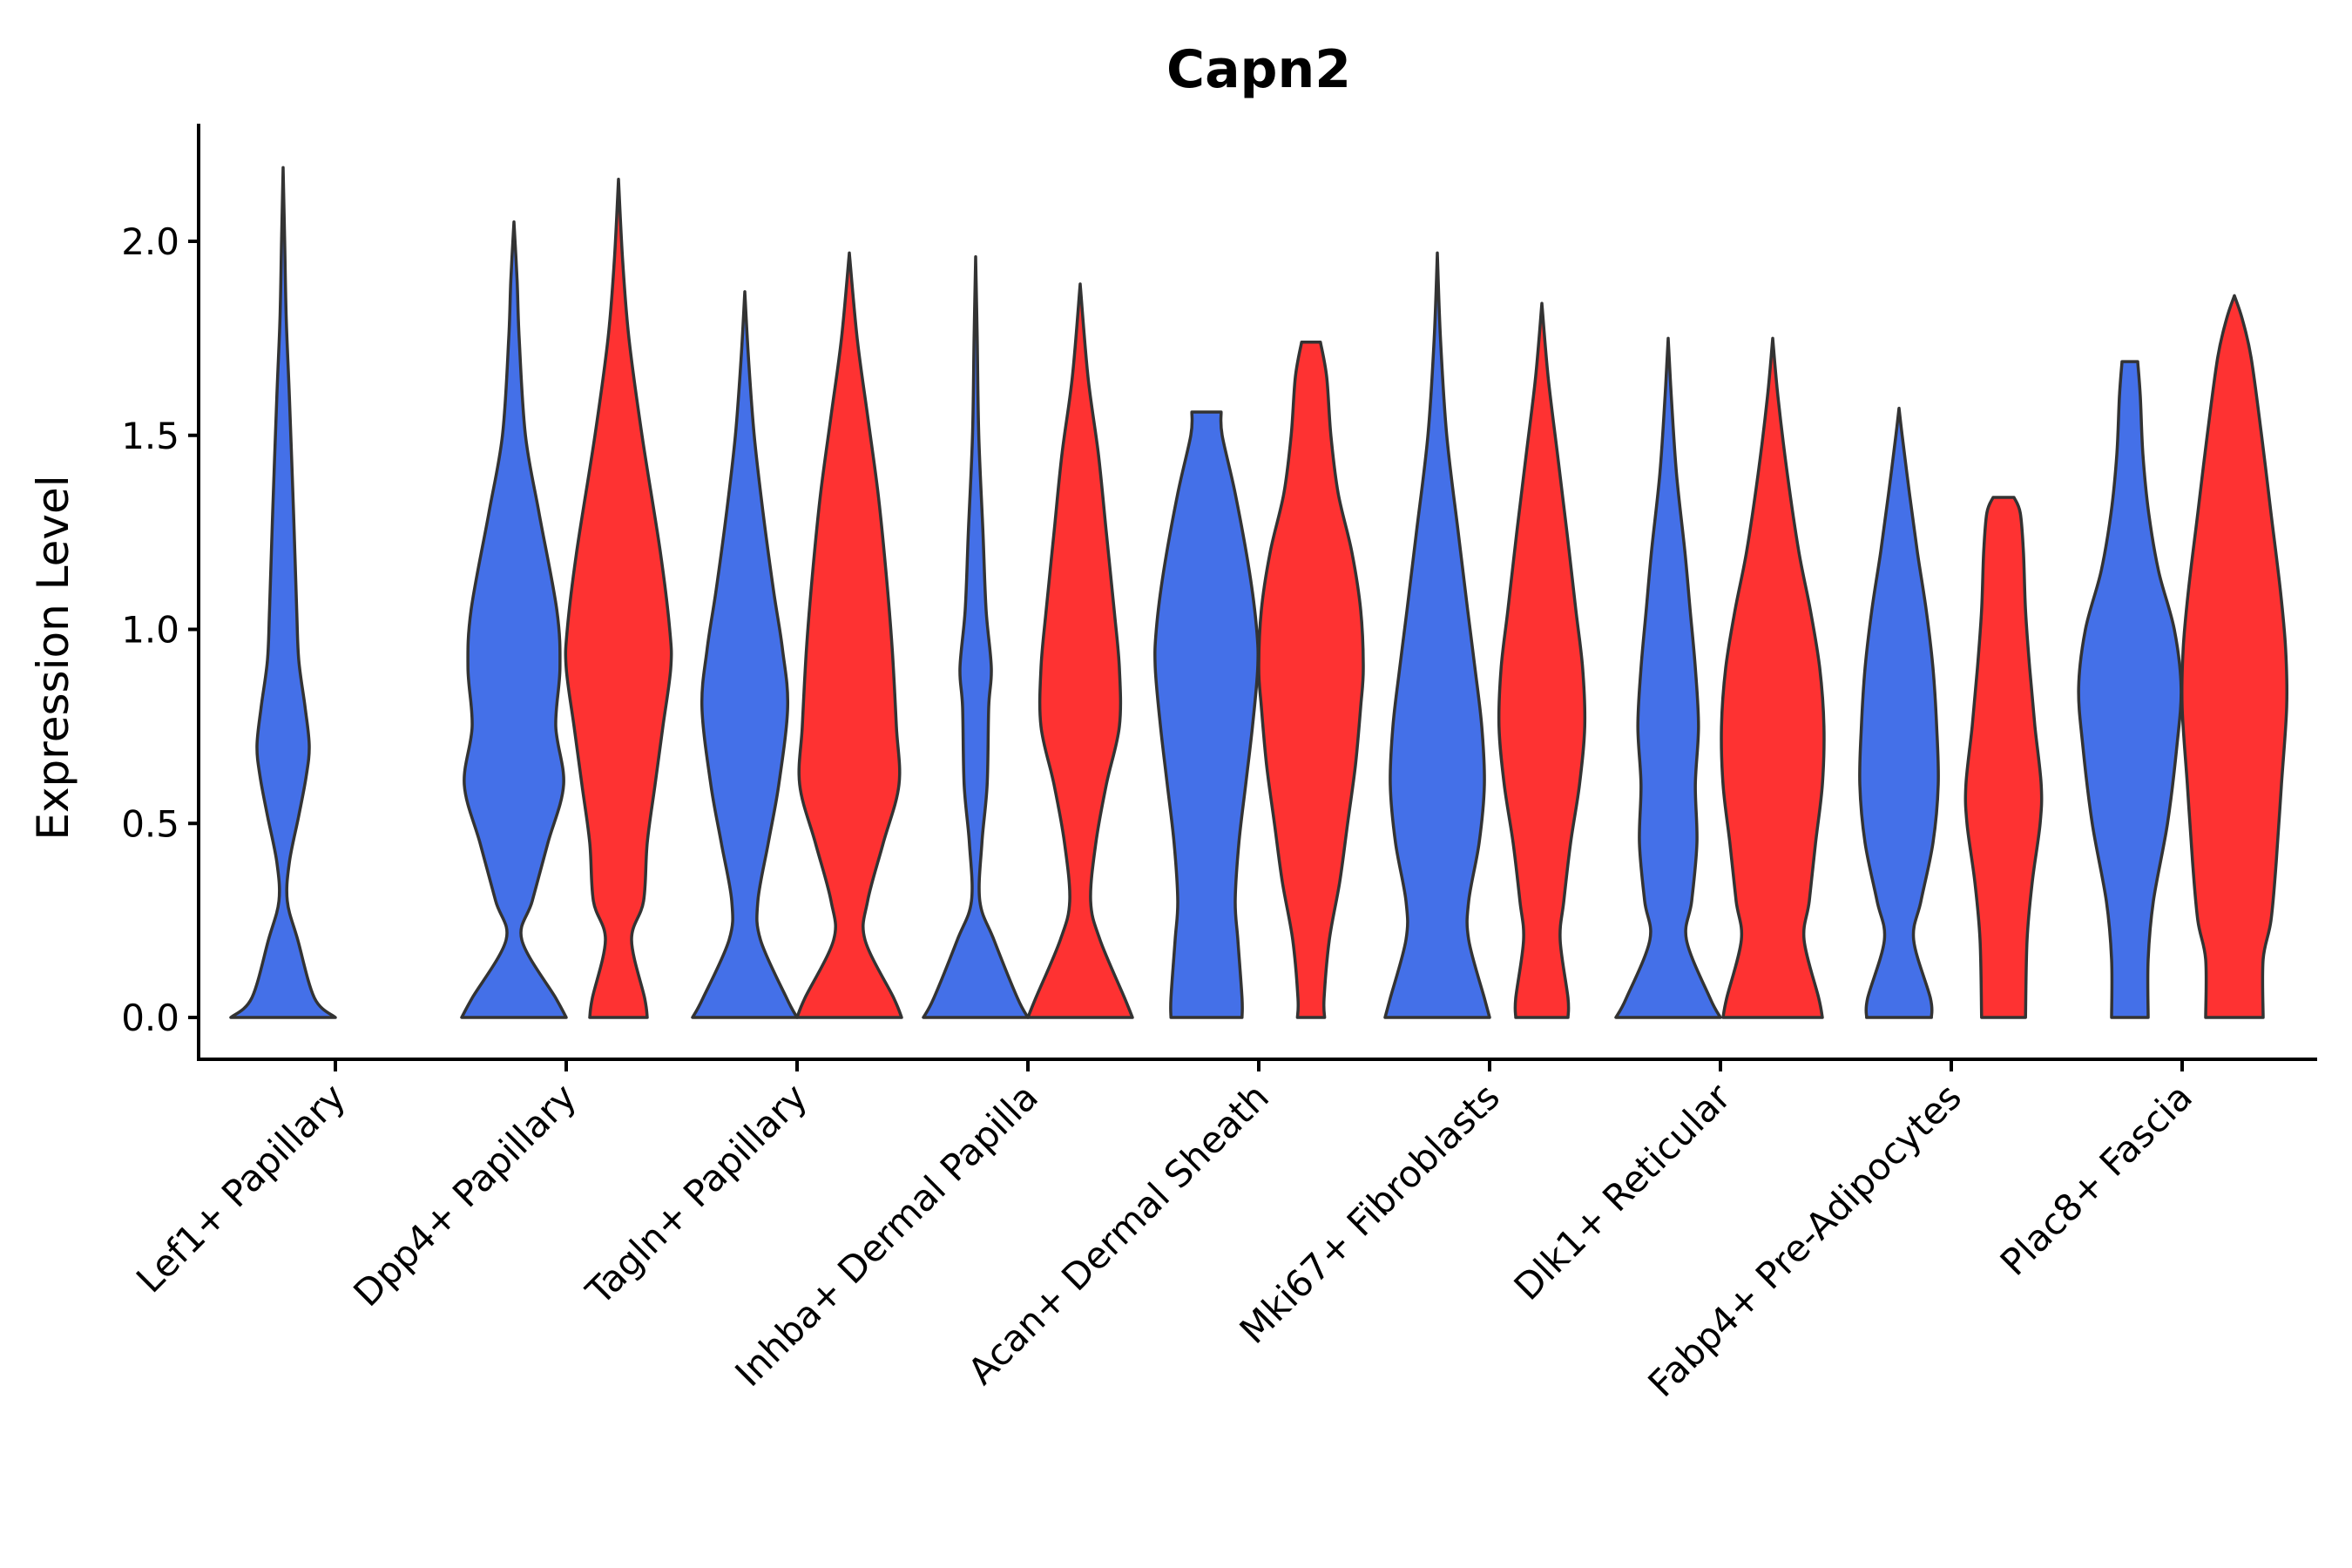 This screenshot has width=2352, height=1568. What do you see at coordinates (150, 436) in the screenshot?
I see `y-tick-label: 1.5` at bounding box center [150, 436].